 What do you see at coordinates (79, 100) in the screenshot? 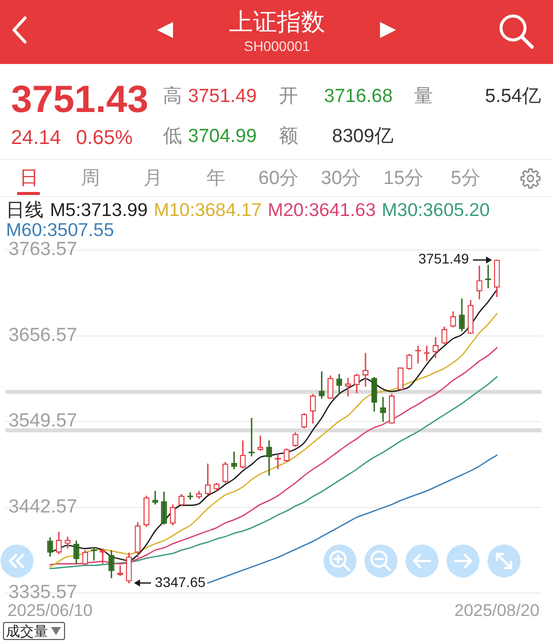
I see `text: 3751.43` at bounding box center [79, 100].